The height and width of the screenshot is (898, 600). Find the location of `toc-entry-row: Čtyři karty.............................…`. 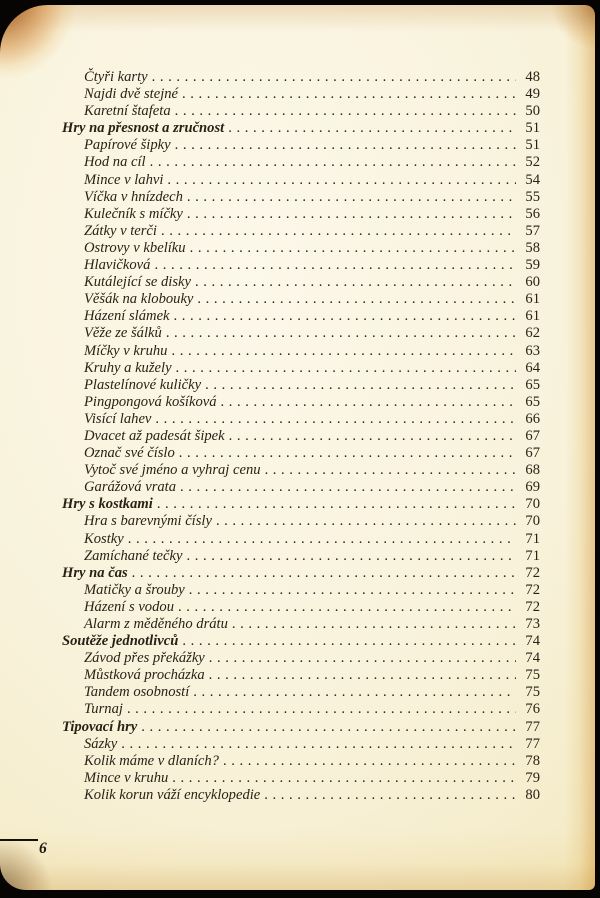

toc-entry-row: Čtyři karty.............................… is located at coordinates (301, 77).